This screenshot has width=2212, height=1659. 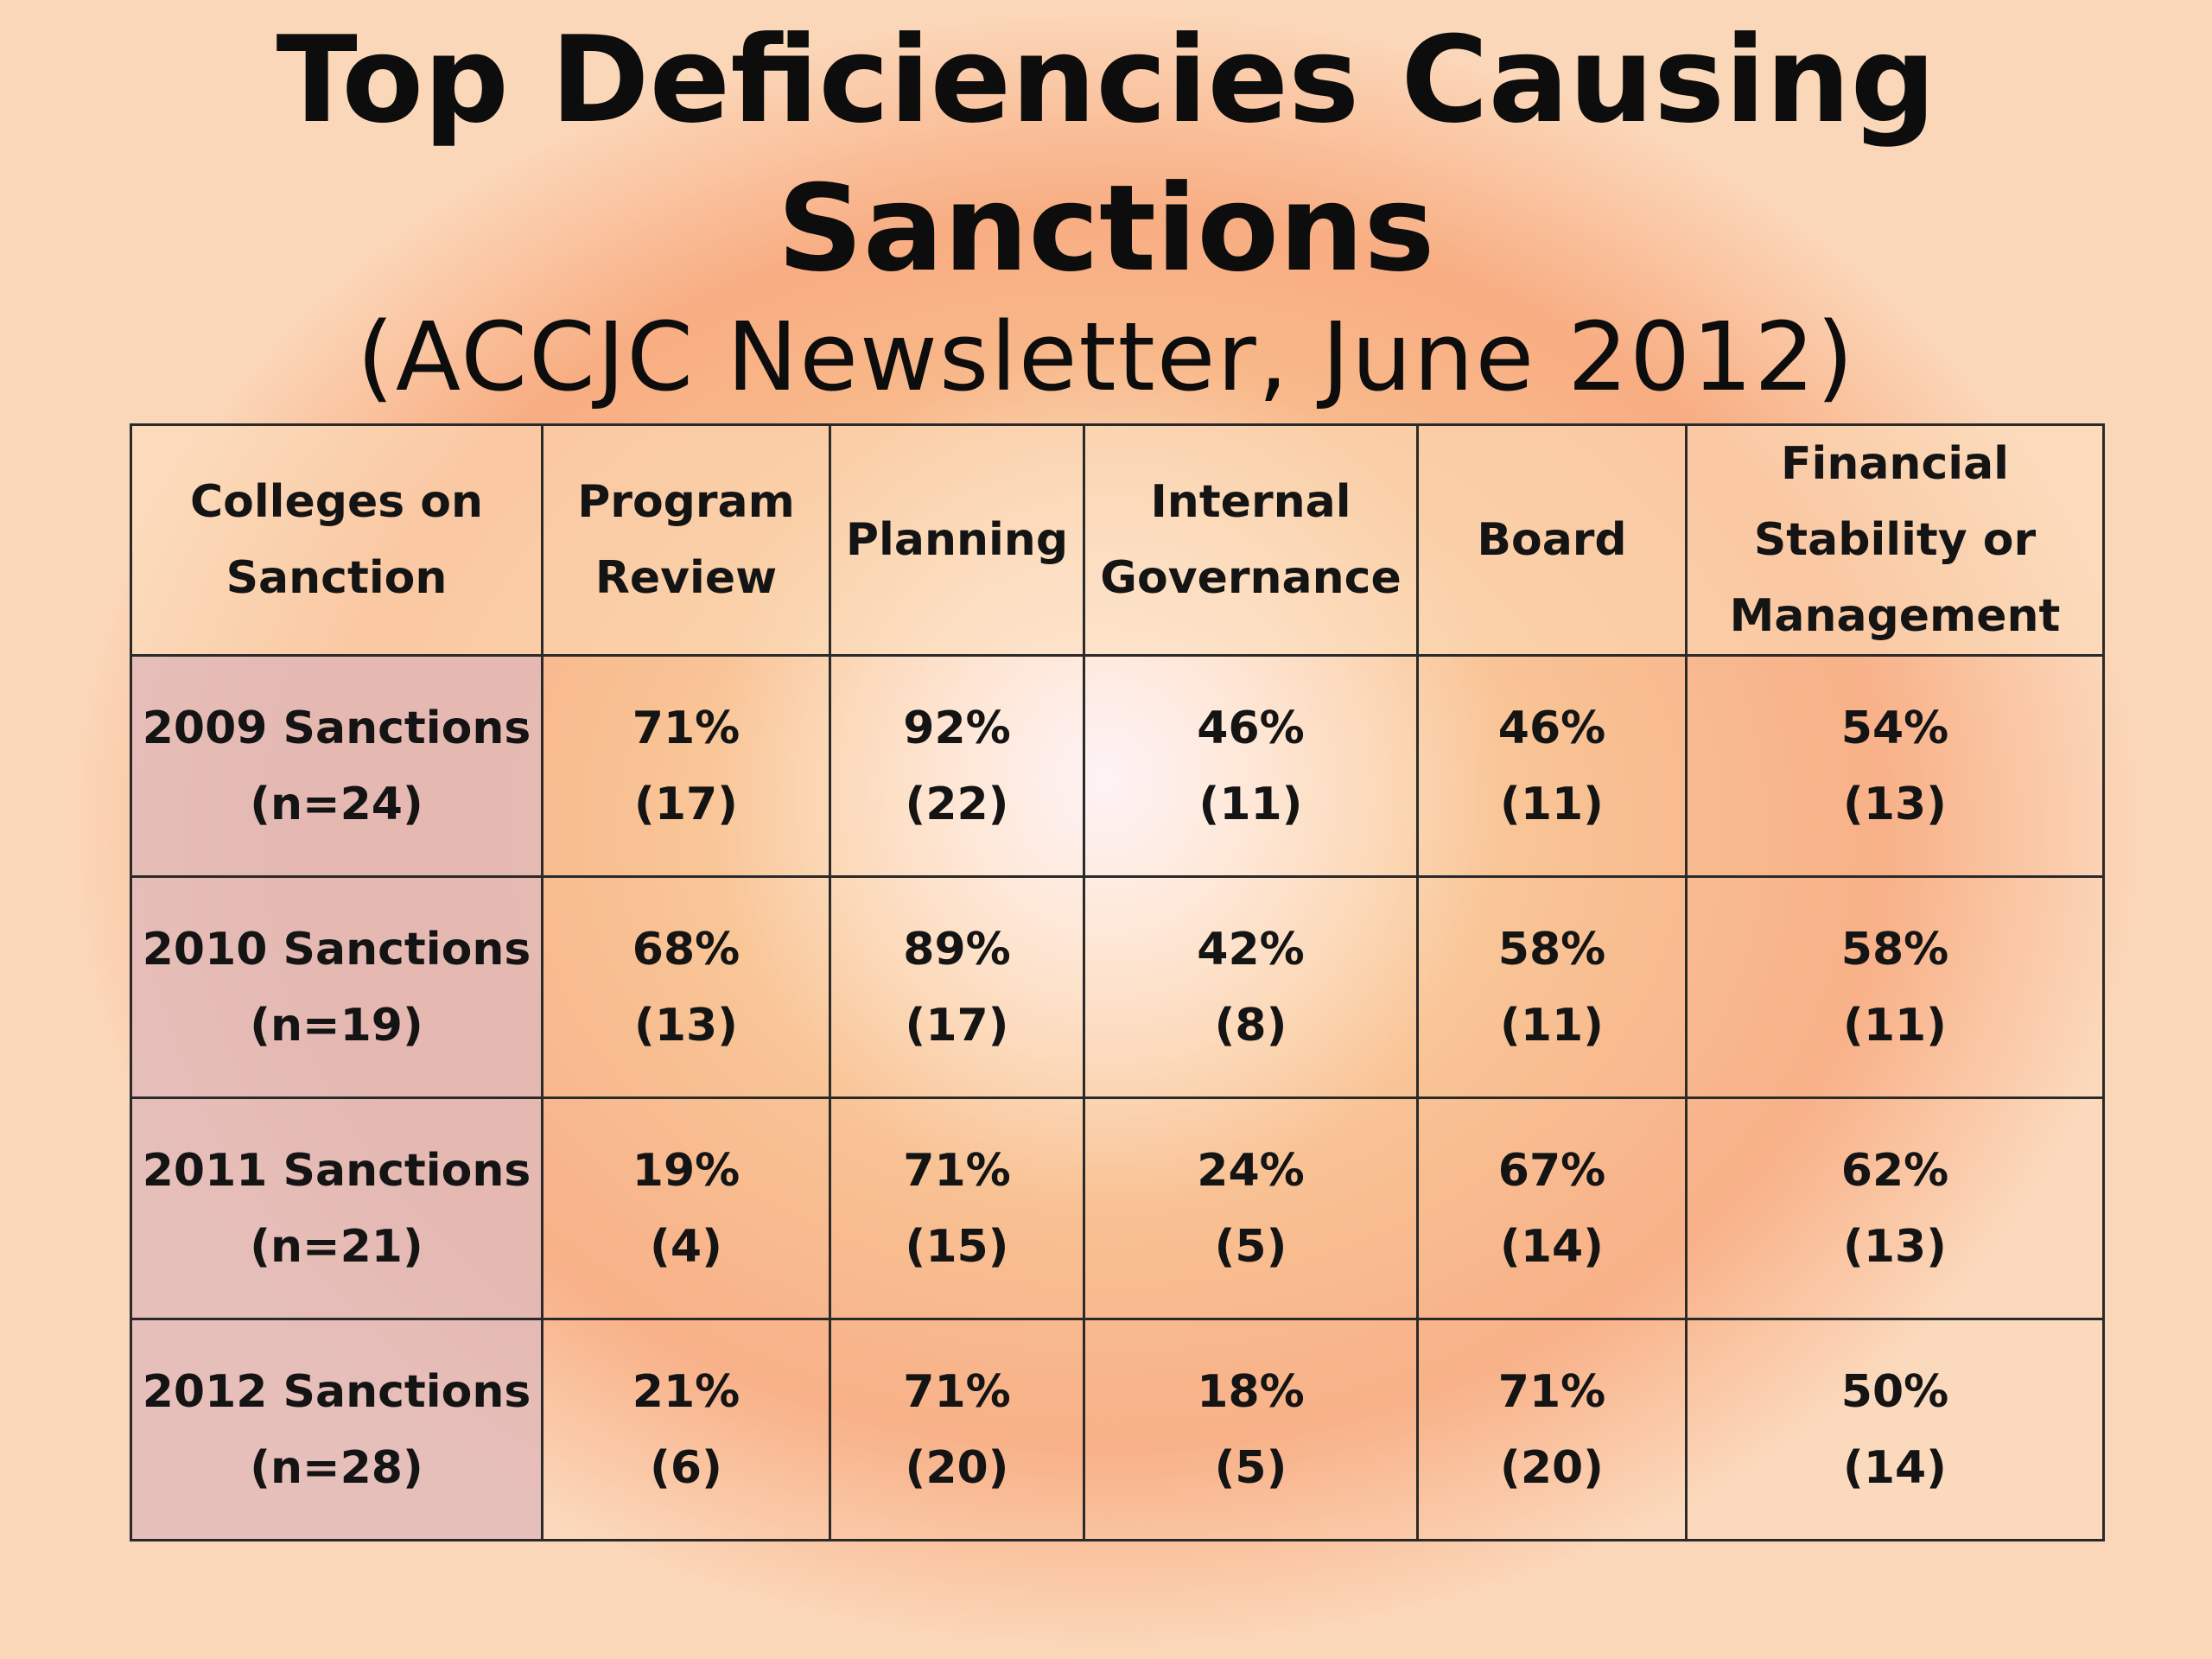 What do you see at coordinates (686, 987) in the screenshot?
I see `table-cell: 68% (13)` at bounding box center [686, 987].